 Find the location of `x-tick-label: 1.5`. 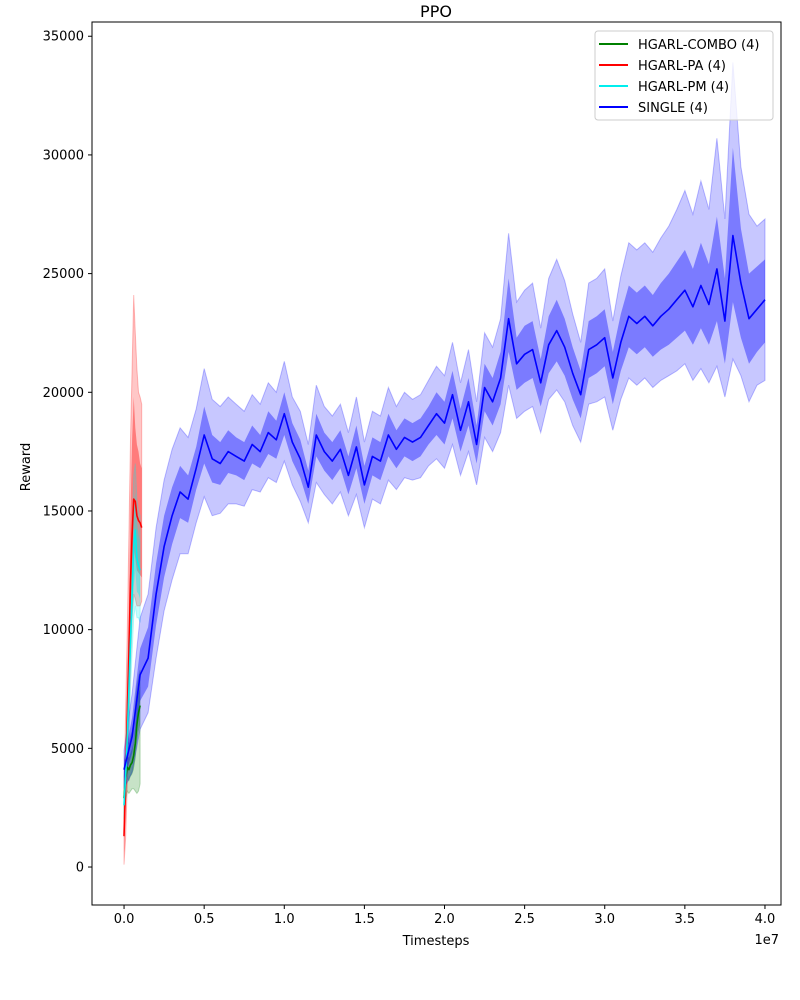

x-tick-label: 1.5 is located at coordinates (364, 919).